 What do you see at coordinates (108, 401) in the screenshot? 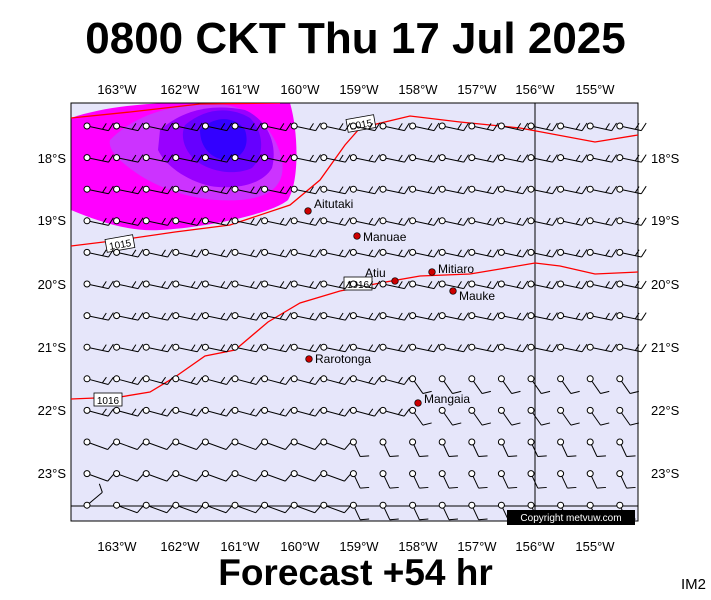
I see `svg-text: 1016` at bounding box center [108, 401].